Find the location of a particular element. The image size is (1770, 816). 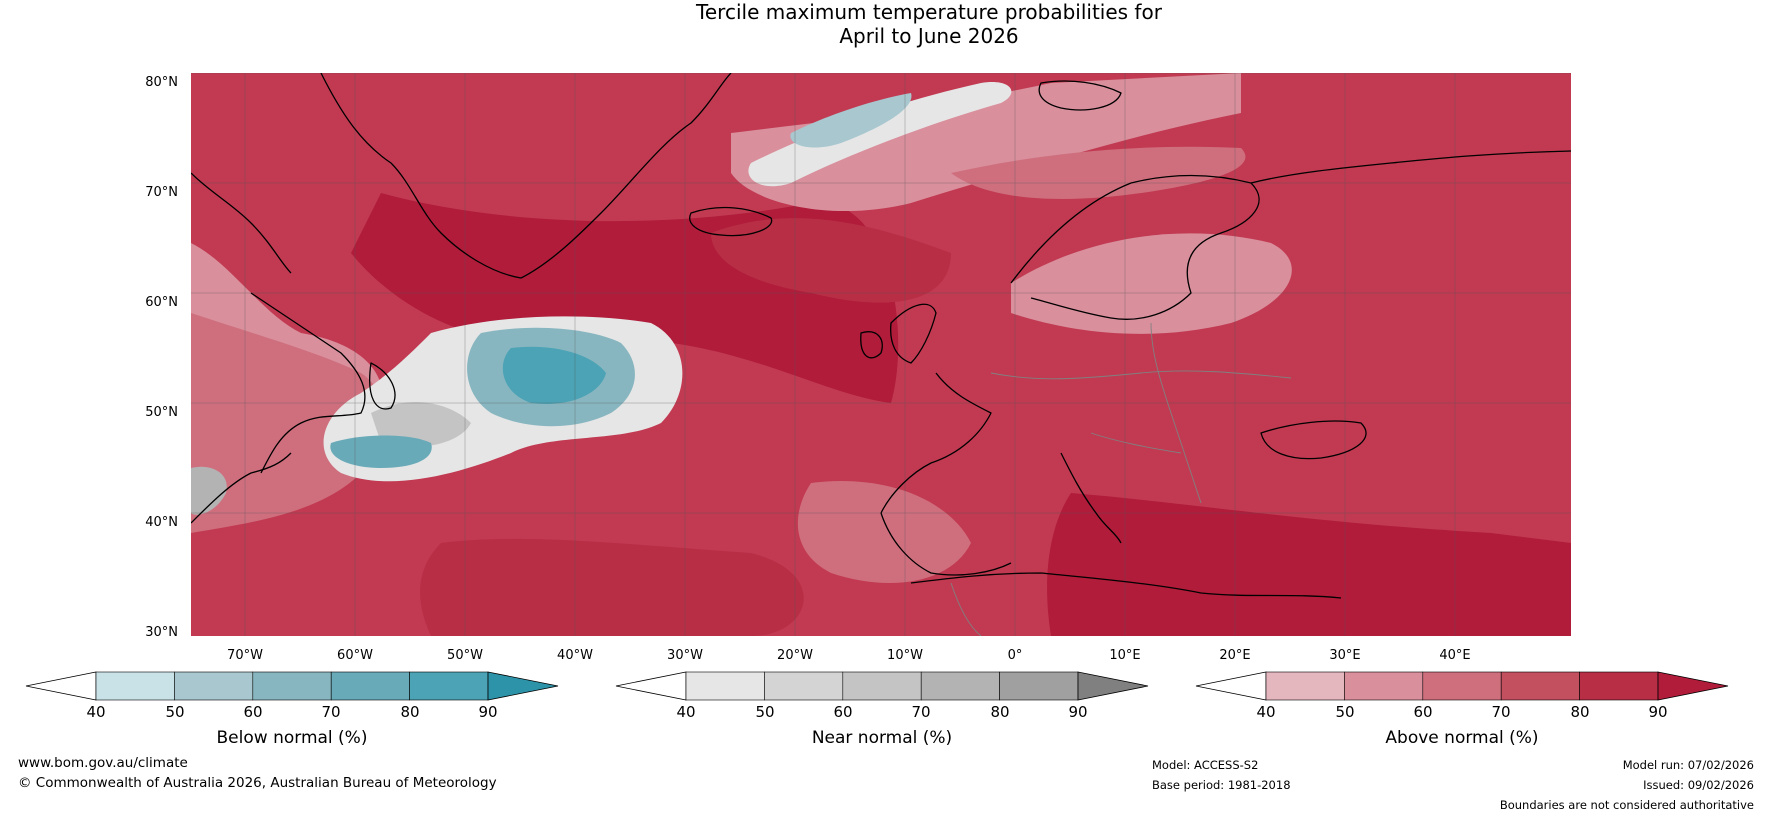

above-50-zone-north is located at coordinates (986, 142).